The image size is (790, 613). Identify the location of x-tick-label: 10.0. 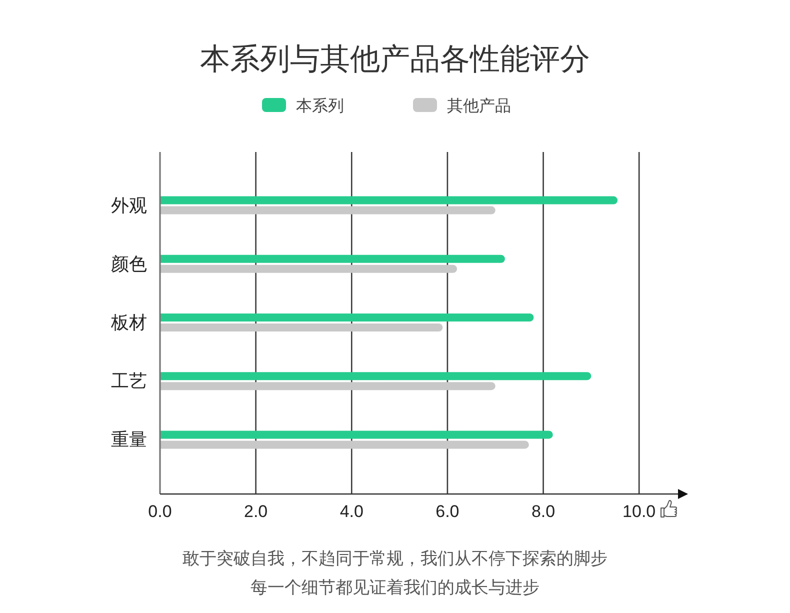
(639, 511).